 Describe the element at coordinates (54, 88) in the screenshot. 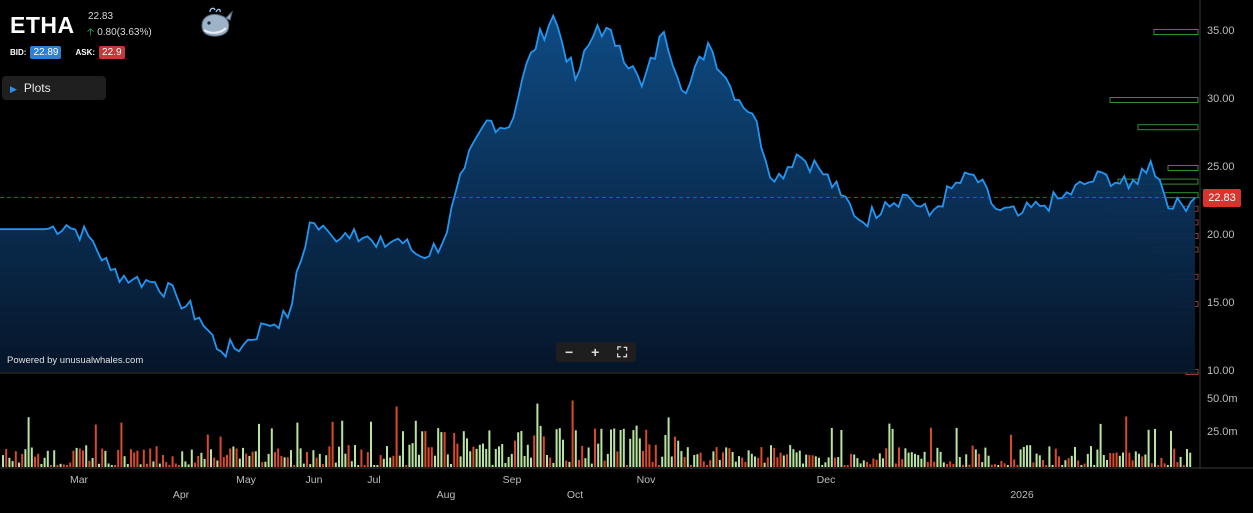

I see `plots-toggle-button: ▶ Plots` at that location.